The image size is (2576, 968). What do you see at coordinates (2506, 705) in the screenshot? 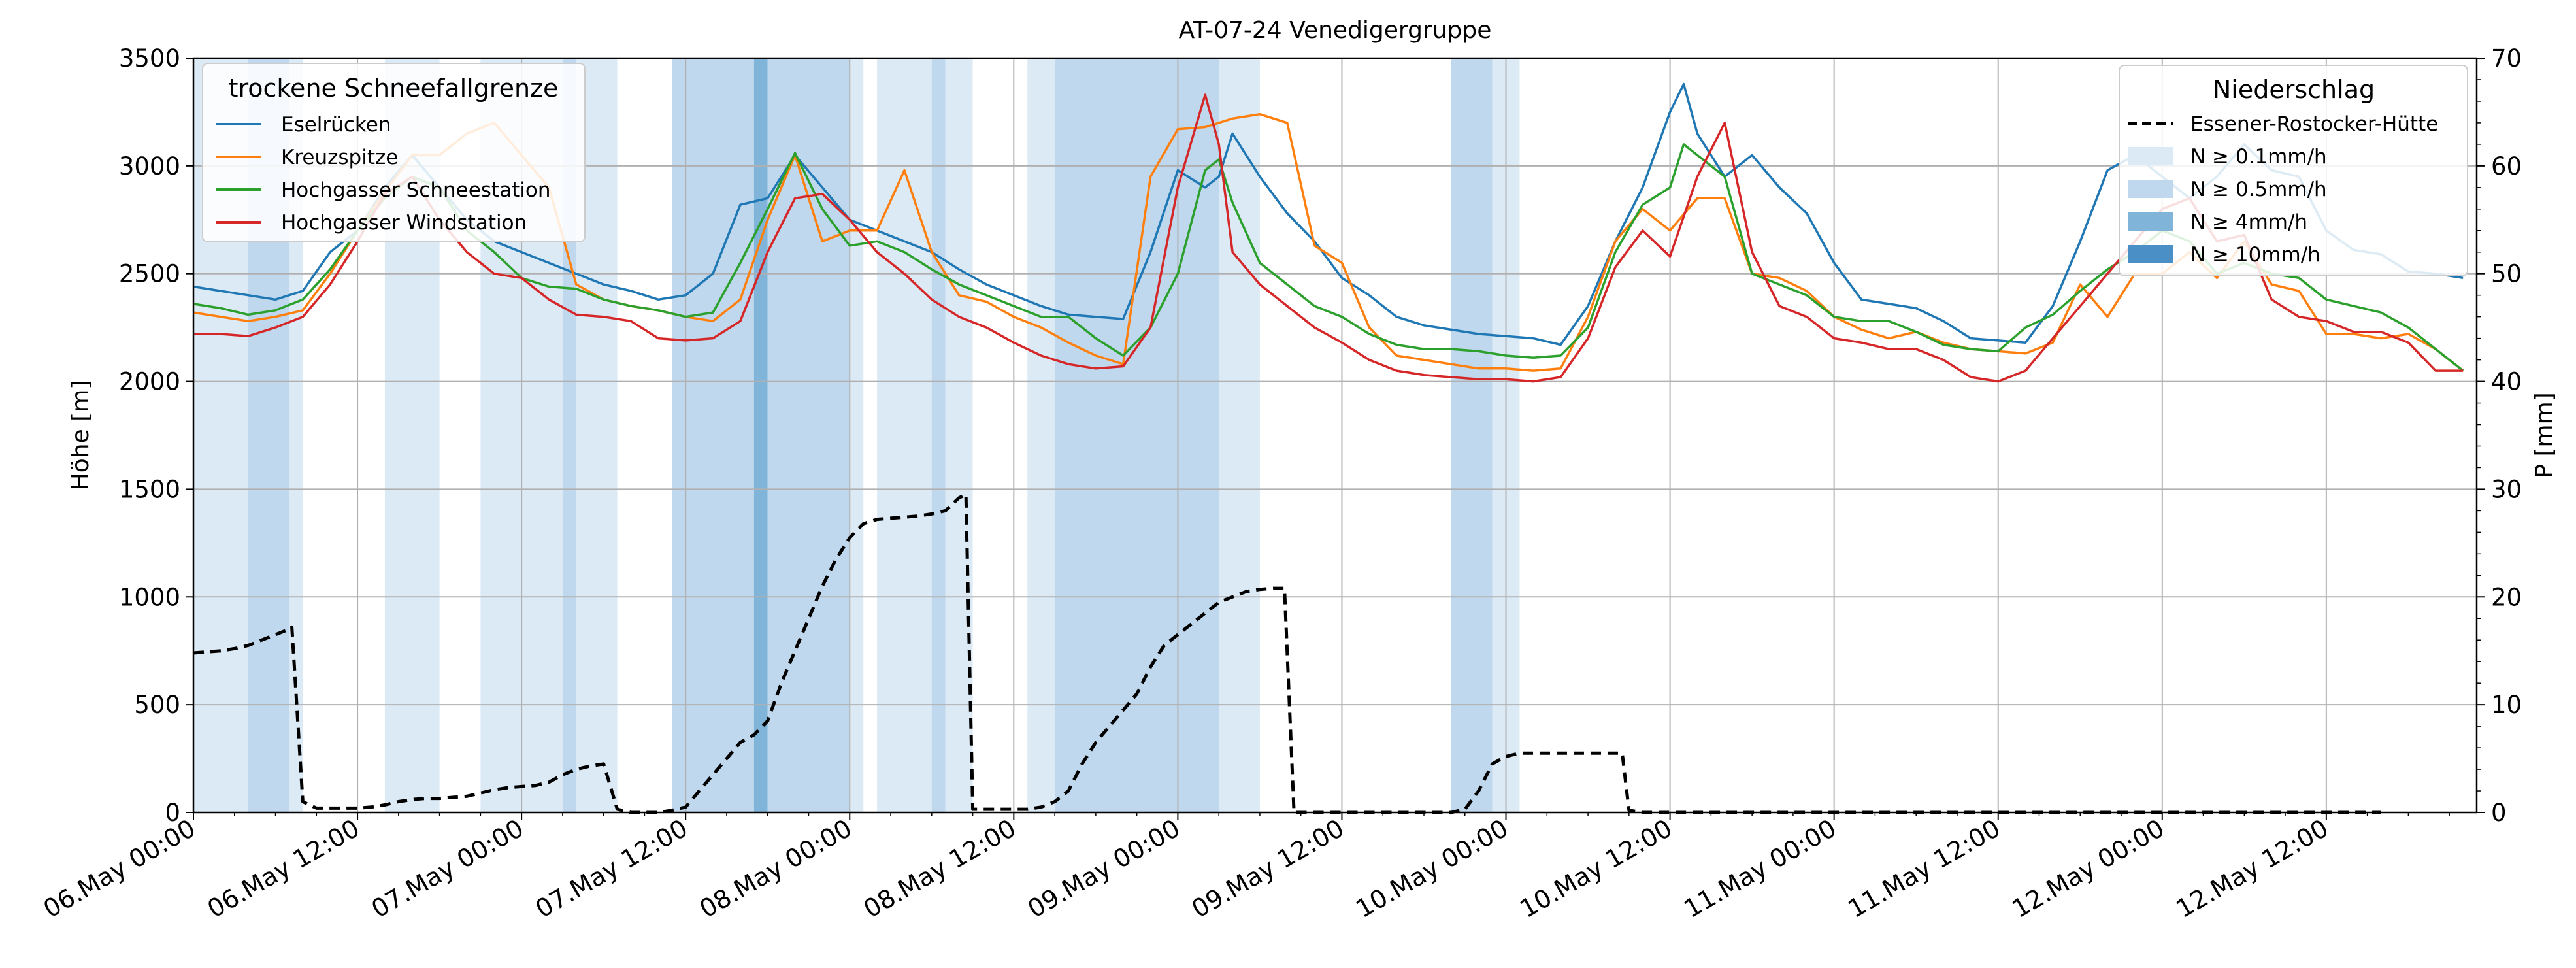
I see `y2-tick-label: 10` at bounding box center [2506, 705].